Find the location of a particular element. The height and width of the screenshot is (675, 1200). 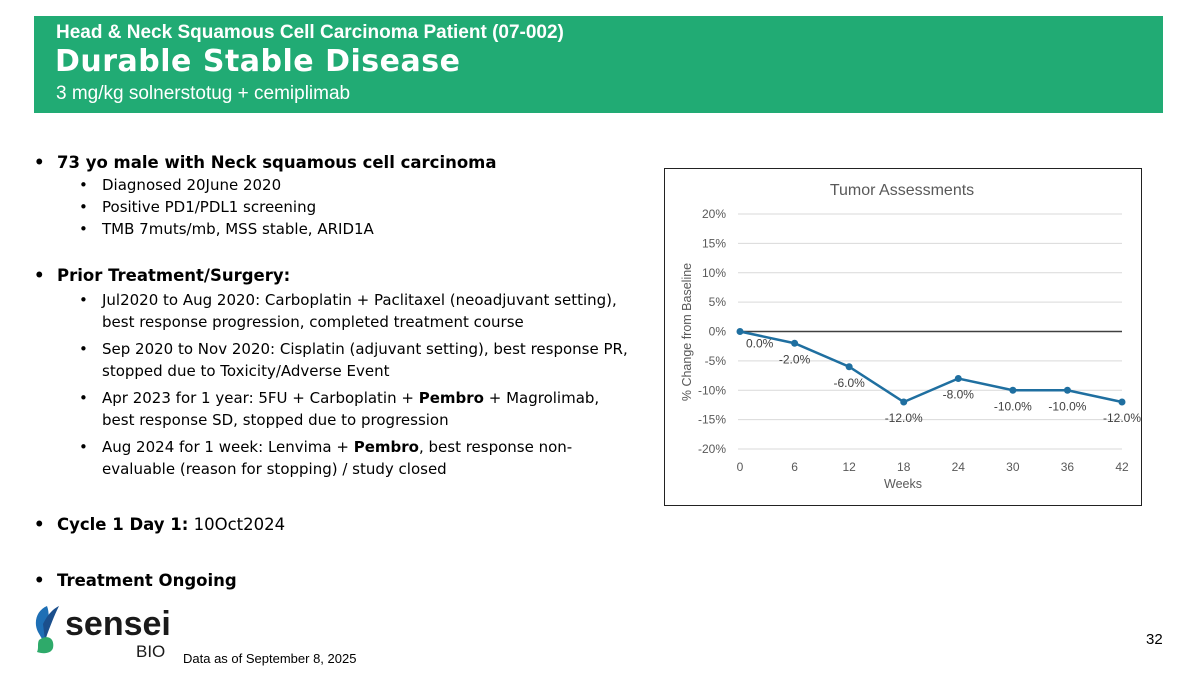

cycle-bullet: Cycle 1 Day 1: 10Oct2024 is located at coordinates (334, 525).